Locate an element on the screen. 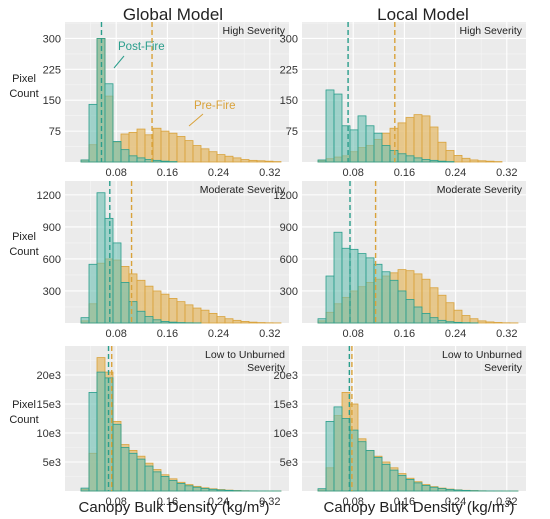 The height and width of the screenshot is (519, 550). y-tick-label: 20e3 is located at coordinates (286, 376).